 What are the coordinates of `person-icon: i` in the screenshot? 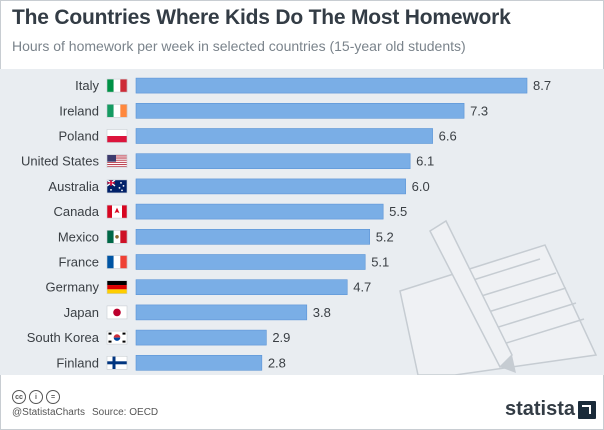 It's located at (36, 397).